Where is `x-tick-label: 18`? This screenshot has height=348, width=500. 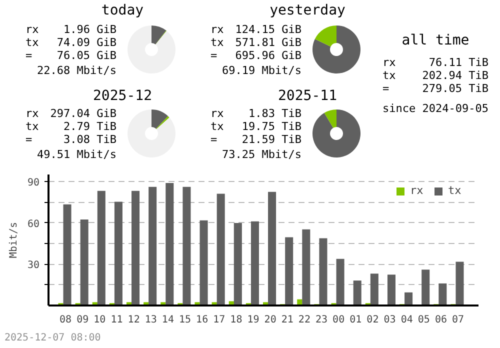
x-tick-label: 18 is located at coordinates (236, 320).